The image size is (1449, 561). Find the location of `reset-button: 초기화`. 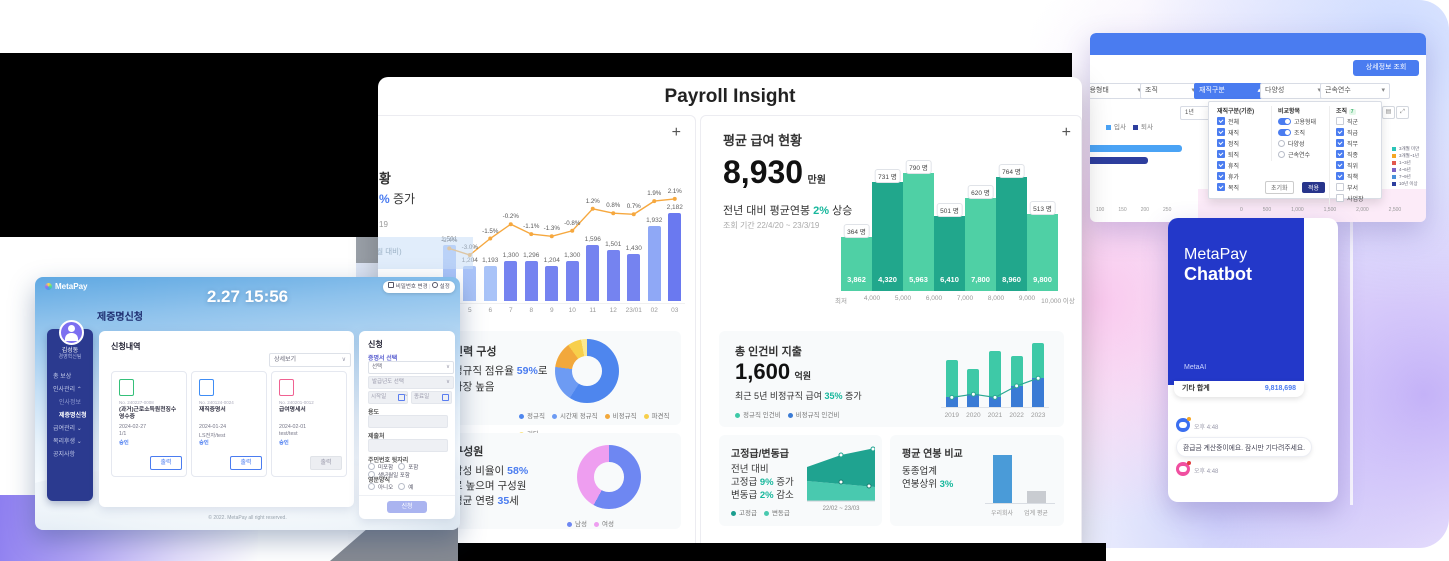

reset-button: 초기화 is located at coordinates (1279, 187).